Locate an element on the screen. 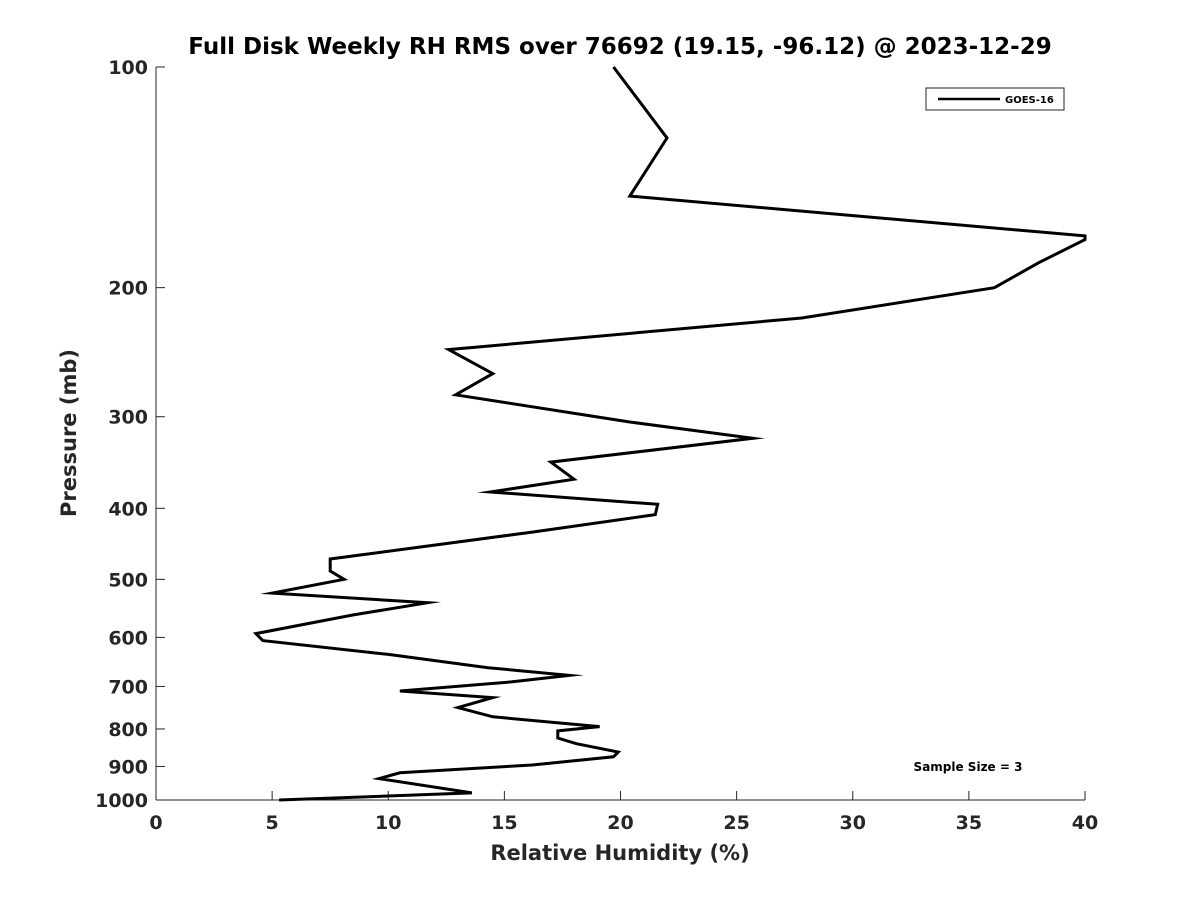 The height and width of the screenshot is (900, 1200). x-tick-label: 15 is located at coordinates (504, 823).